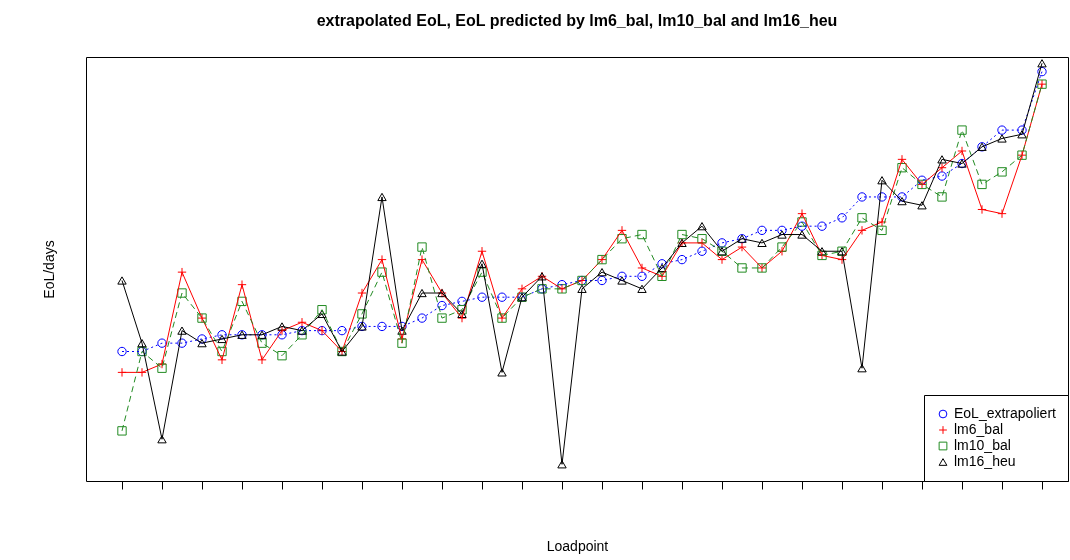  Describe the element at coordinates (48, 269) in the screenshot. I see `y-axis-title: EoL/days` at that location.